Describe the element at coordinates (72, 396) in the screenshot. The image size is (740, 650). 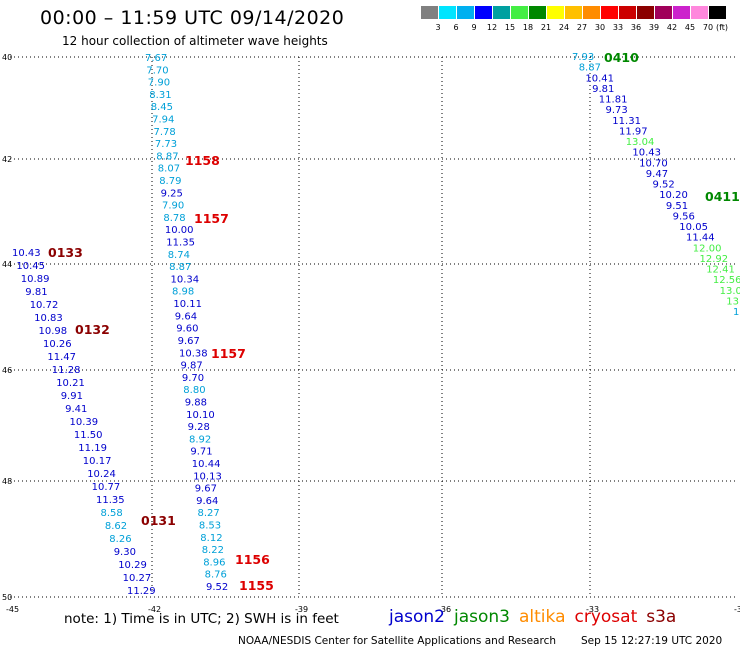
I see `track-b-value: 9.91` at that location.